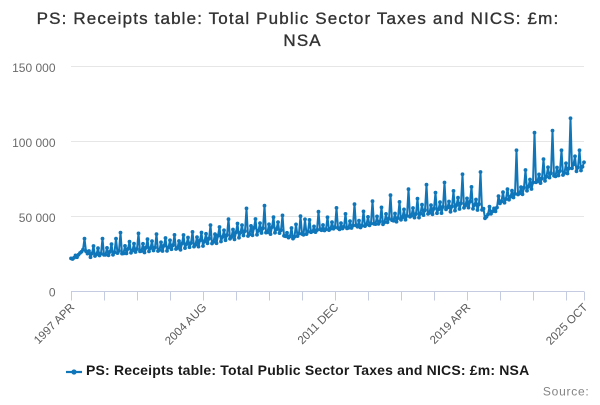 The image size is (600, 405). What do you see at coordinates (52, 293) in the screenshot?
I see `svg-text: 0` at bounding box center [52, 293].